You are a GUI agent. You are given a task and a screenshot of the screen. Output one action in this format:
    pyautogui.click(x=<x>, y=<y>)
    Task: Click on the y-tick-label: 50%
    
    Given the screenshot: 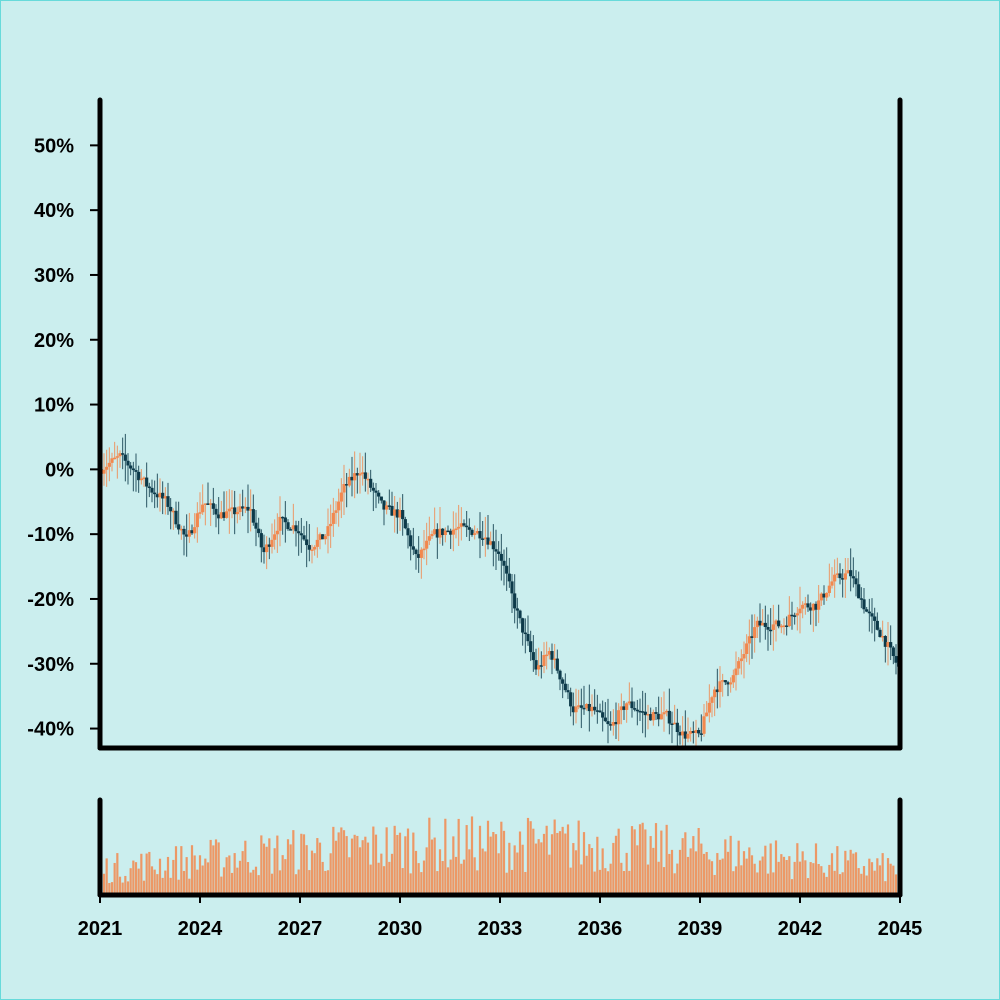 What is the action you would take?
    pyautogui.click(x=54, y=146)
    